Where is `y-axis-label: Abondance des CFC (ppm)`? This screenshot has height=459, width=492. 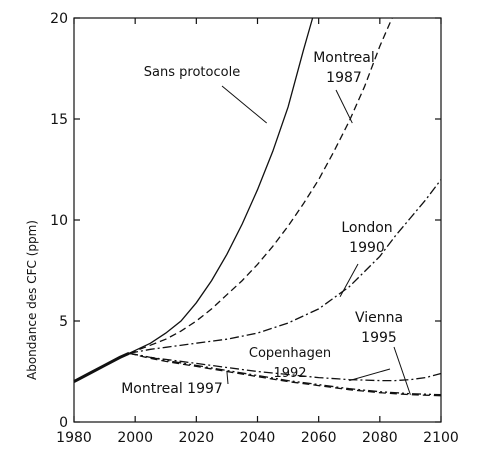 y-axis-label: Abondance des CFC (ppm) is located at coordinates (32, 300).